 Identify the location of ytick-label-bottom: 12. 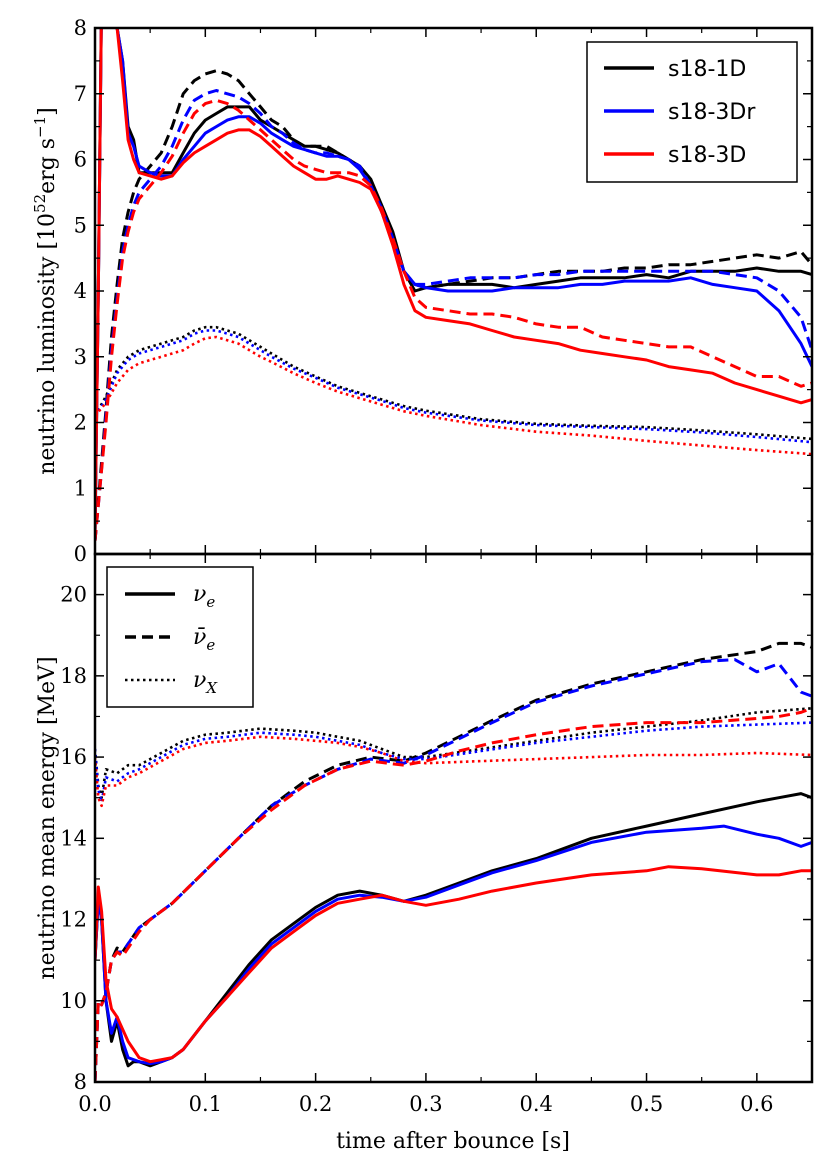
(73, 920).